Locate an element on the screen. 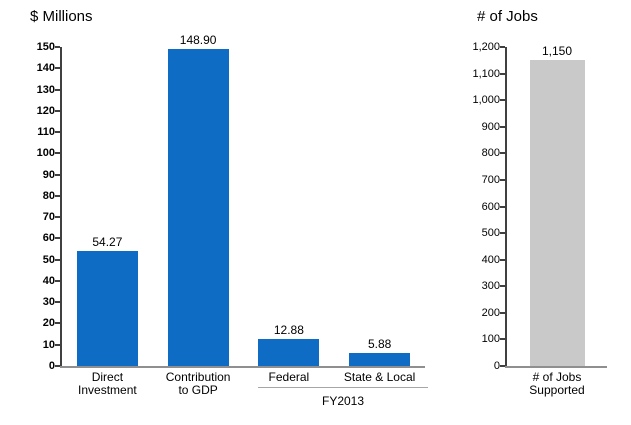  category-label: State & Local is located at coordinates (379, 377).